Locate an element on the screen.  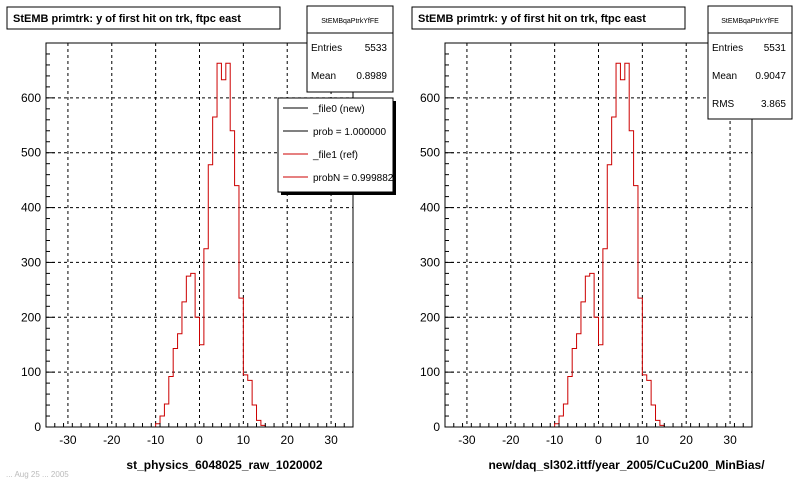
legend-label: _file1 (ref) is located at coordinates (335, 155).